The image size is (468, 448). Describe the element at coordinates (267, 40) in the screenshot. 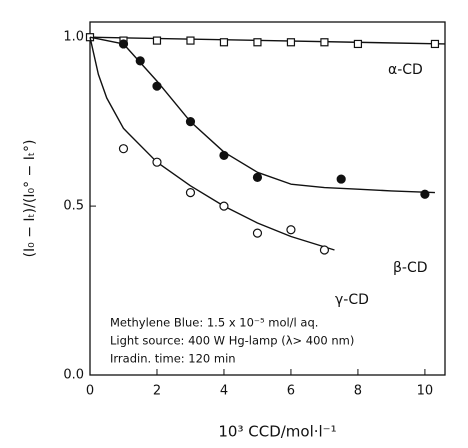

I see `fit-curve` at that location.